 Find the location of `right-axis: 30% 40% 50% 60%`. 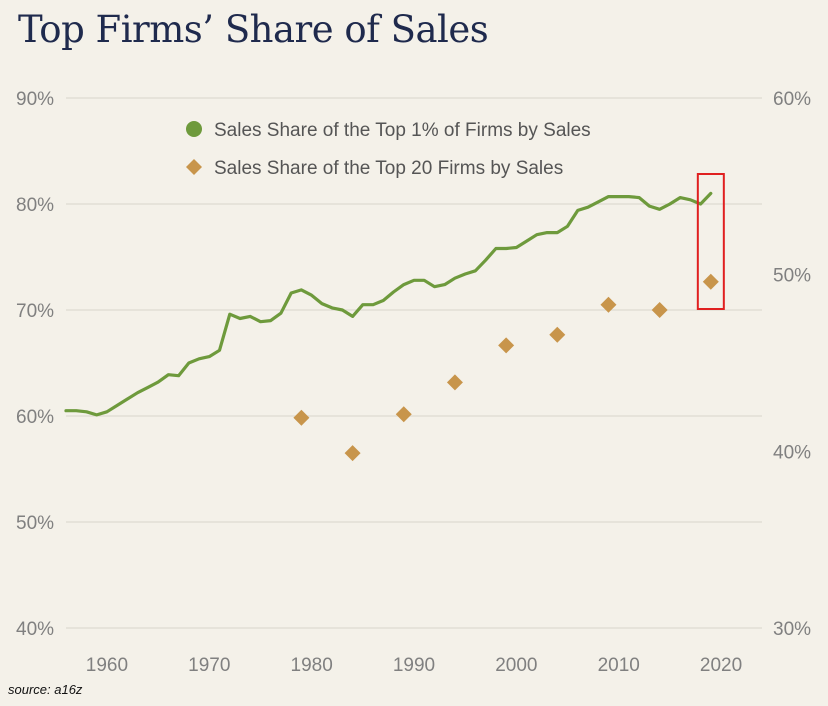

right-axis: 30% 40% 50% 60% is located at coordinates (792, 364).